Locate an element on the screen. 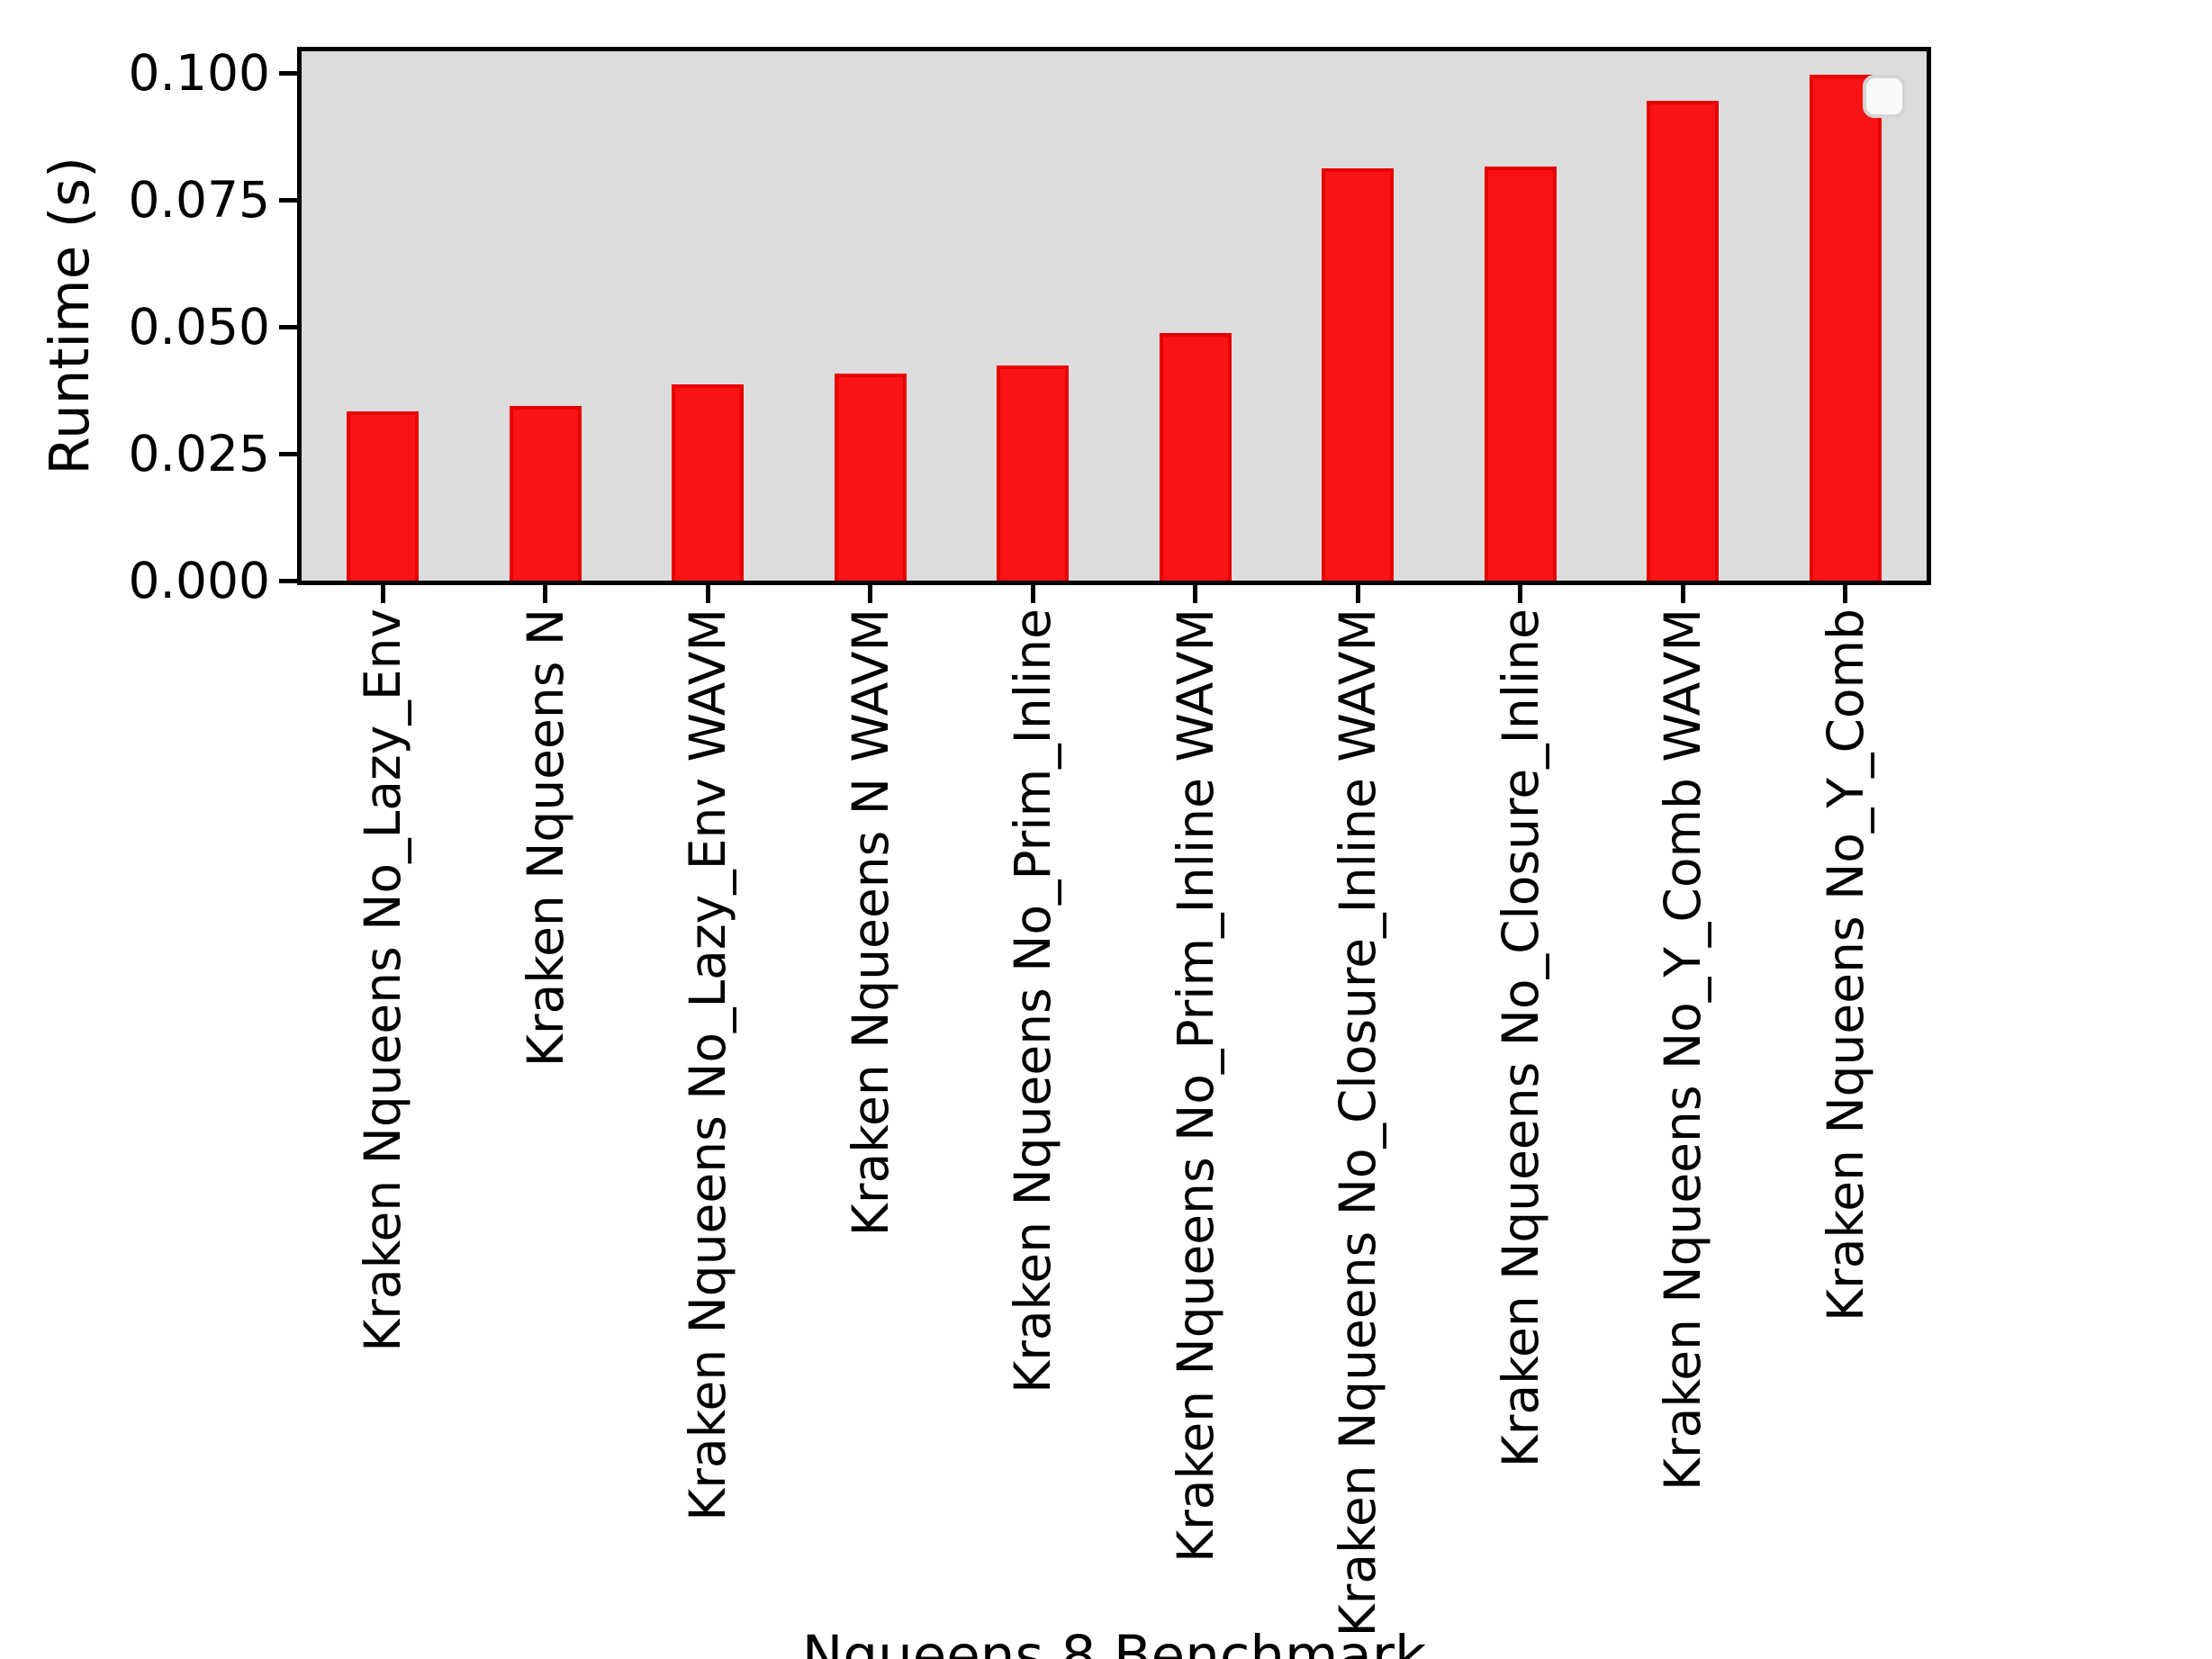 The width and height of the screenshot is (2212, 1659). y-tick-label-1: 0.000 is located at coordinates (199, 580).